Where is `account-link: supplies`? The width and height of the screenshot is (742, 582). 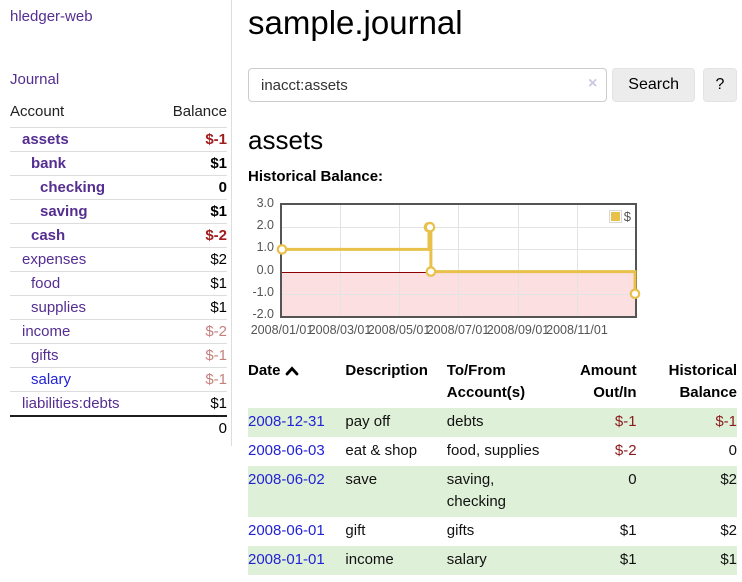
account-link: supplies is located at coordinates (59, 307).